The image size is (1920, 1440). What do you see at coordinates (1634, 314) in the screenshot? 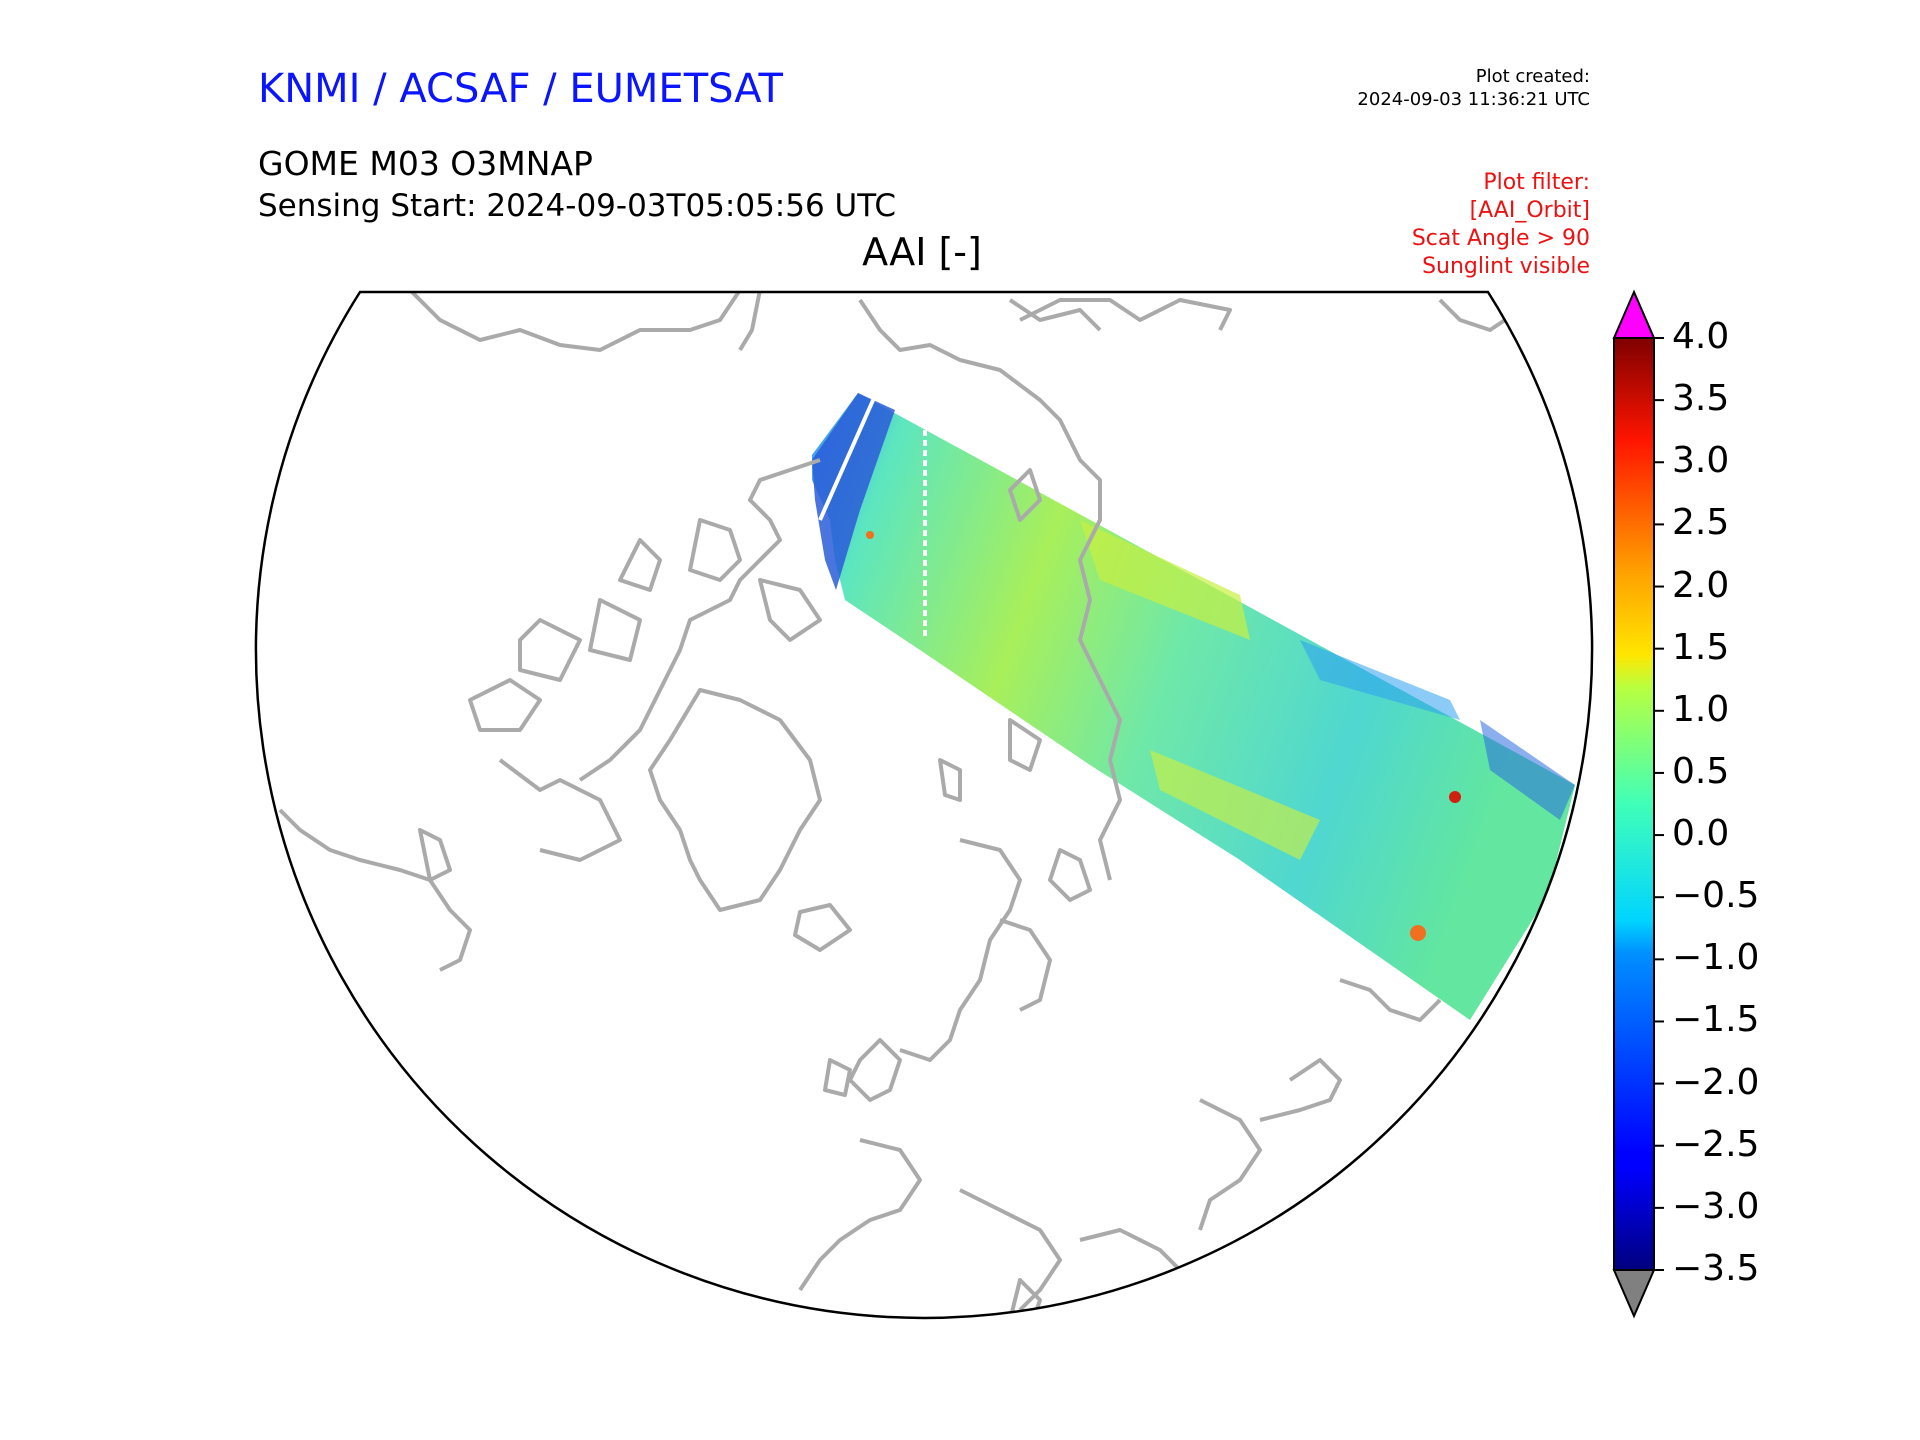
I see `colorbar-over-extension` at bounding box center [1634, 314].